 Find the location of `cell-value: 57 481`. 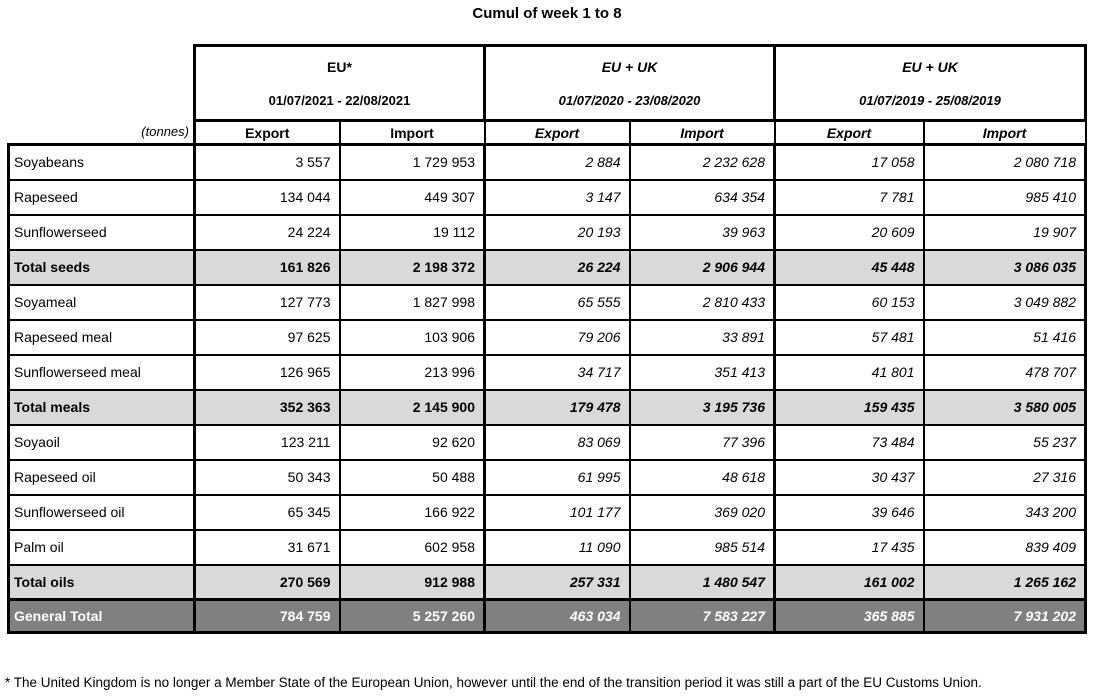

cell-value: 57 481 is located at coordinates (849, 337).